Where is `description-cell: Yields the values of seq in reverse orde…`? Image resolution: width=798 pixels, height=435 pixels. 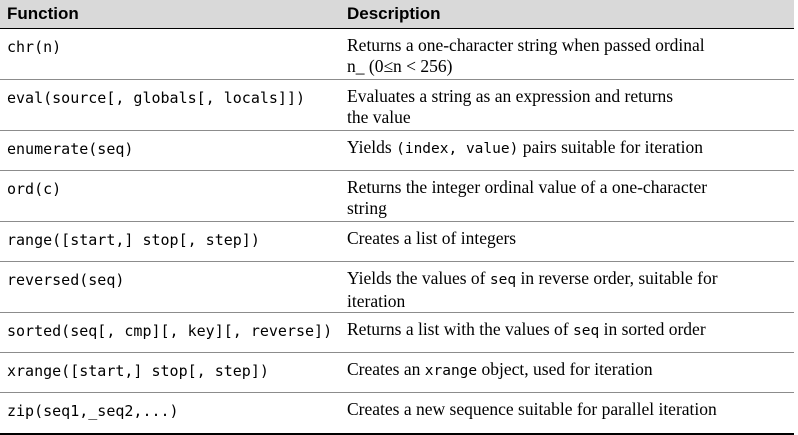 description-cell: Yields the values of seq in reverse orde… is located at coordinates (566, 287).